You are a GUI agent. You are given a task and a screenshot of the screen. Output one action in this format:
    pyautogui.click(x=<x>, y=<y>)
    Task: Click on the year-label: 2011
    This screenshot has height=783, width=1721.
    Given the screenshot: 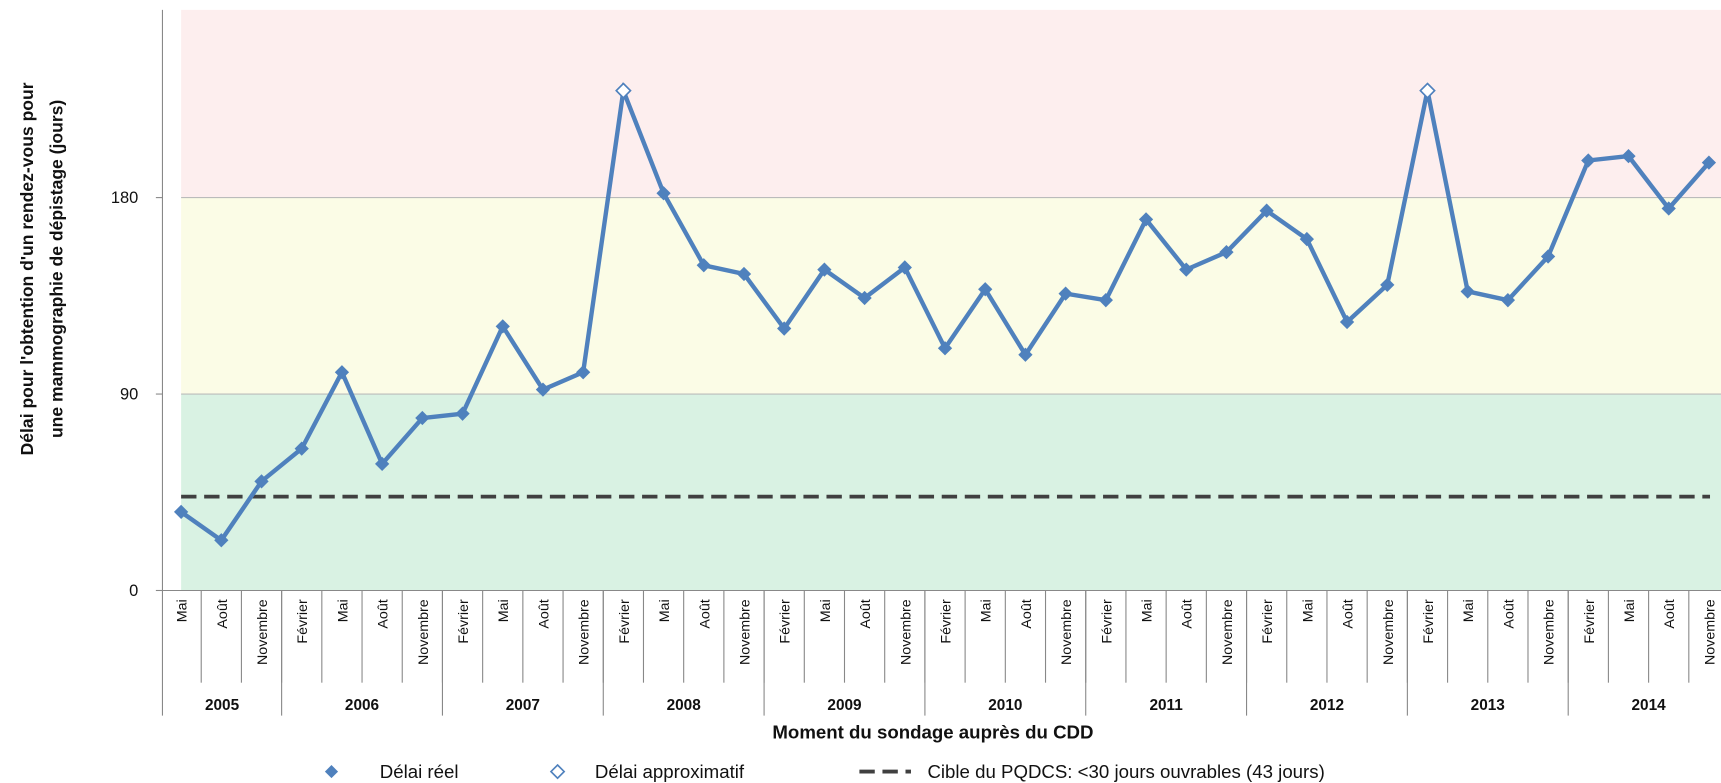 What is the action you would take?
    pyautogui.click(x=1166, y=705)
    